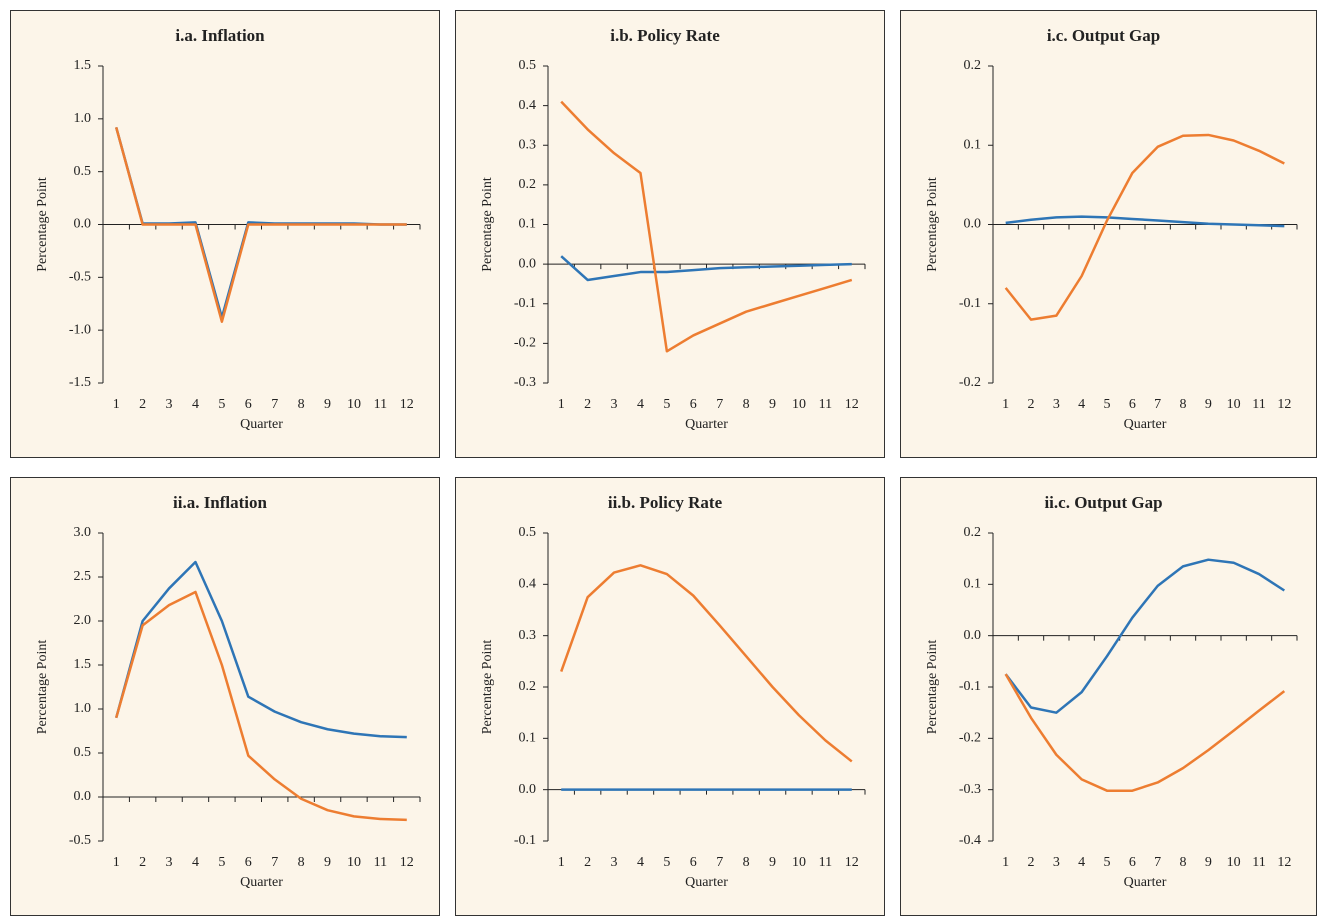 The width and height of the screenshot is (1319, 918). I want to click on chart-title: i.c. Output Gap, so click(1103, 35).